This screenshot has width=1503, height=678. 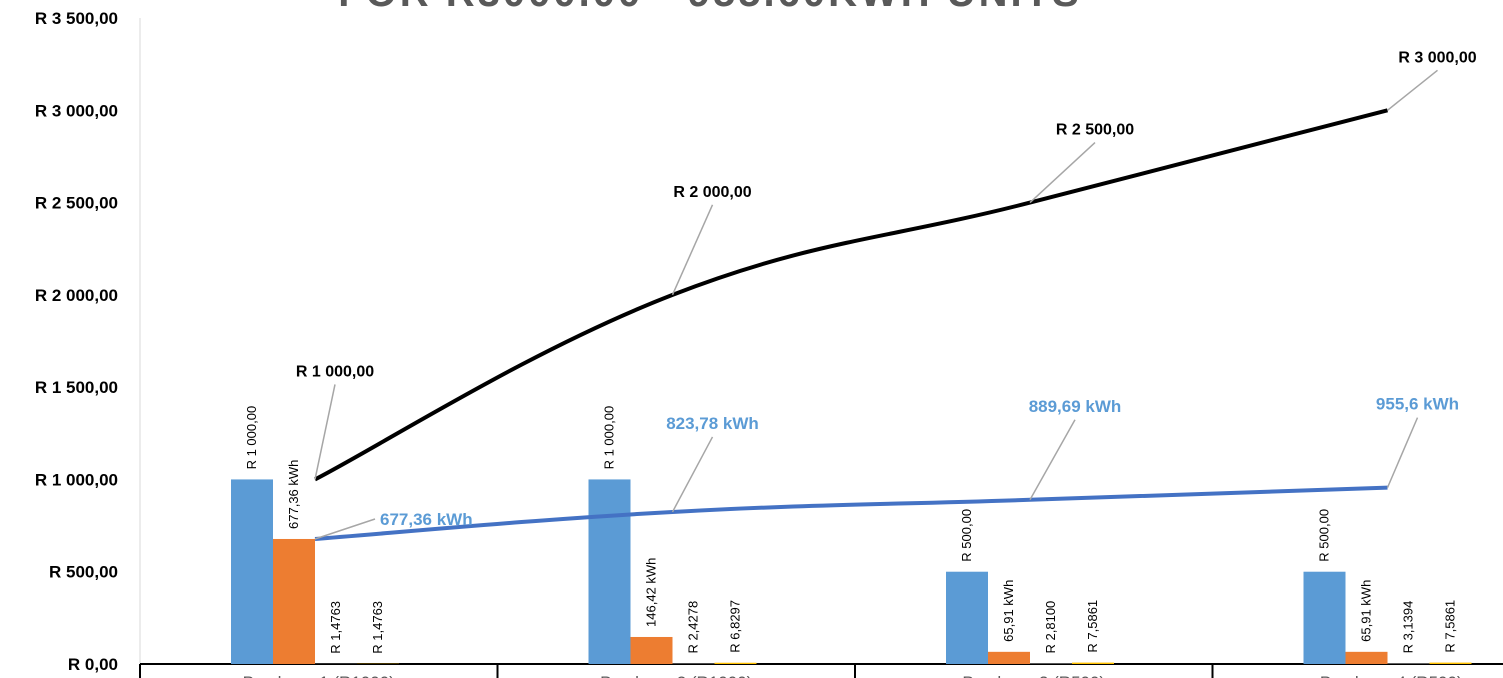 I want to click on line-data-label: R 2 500,00, so click(x=1095, y=130).